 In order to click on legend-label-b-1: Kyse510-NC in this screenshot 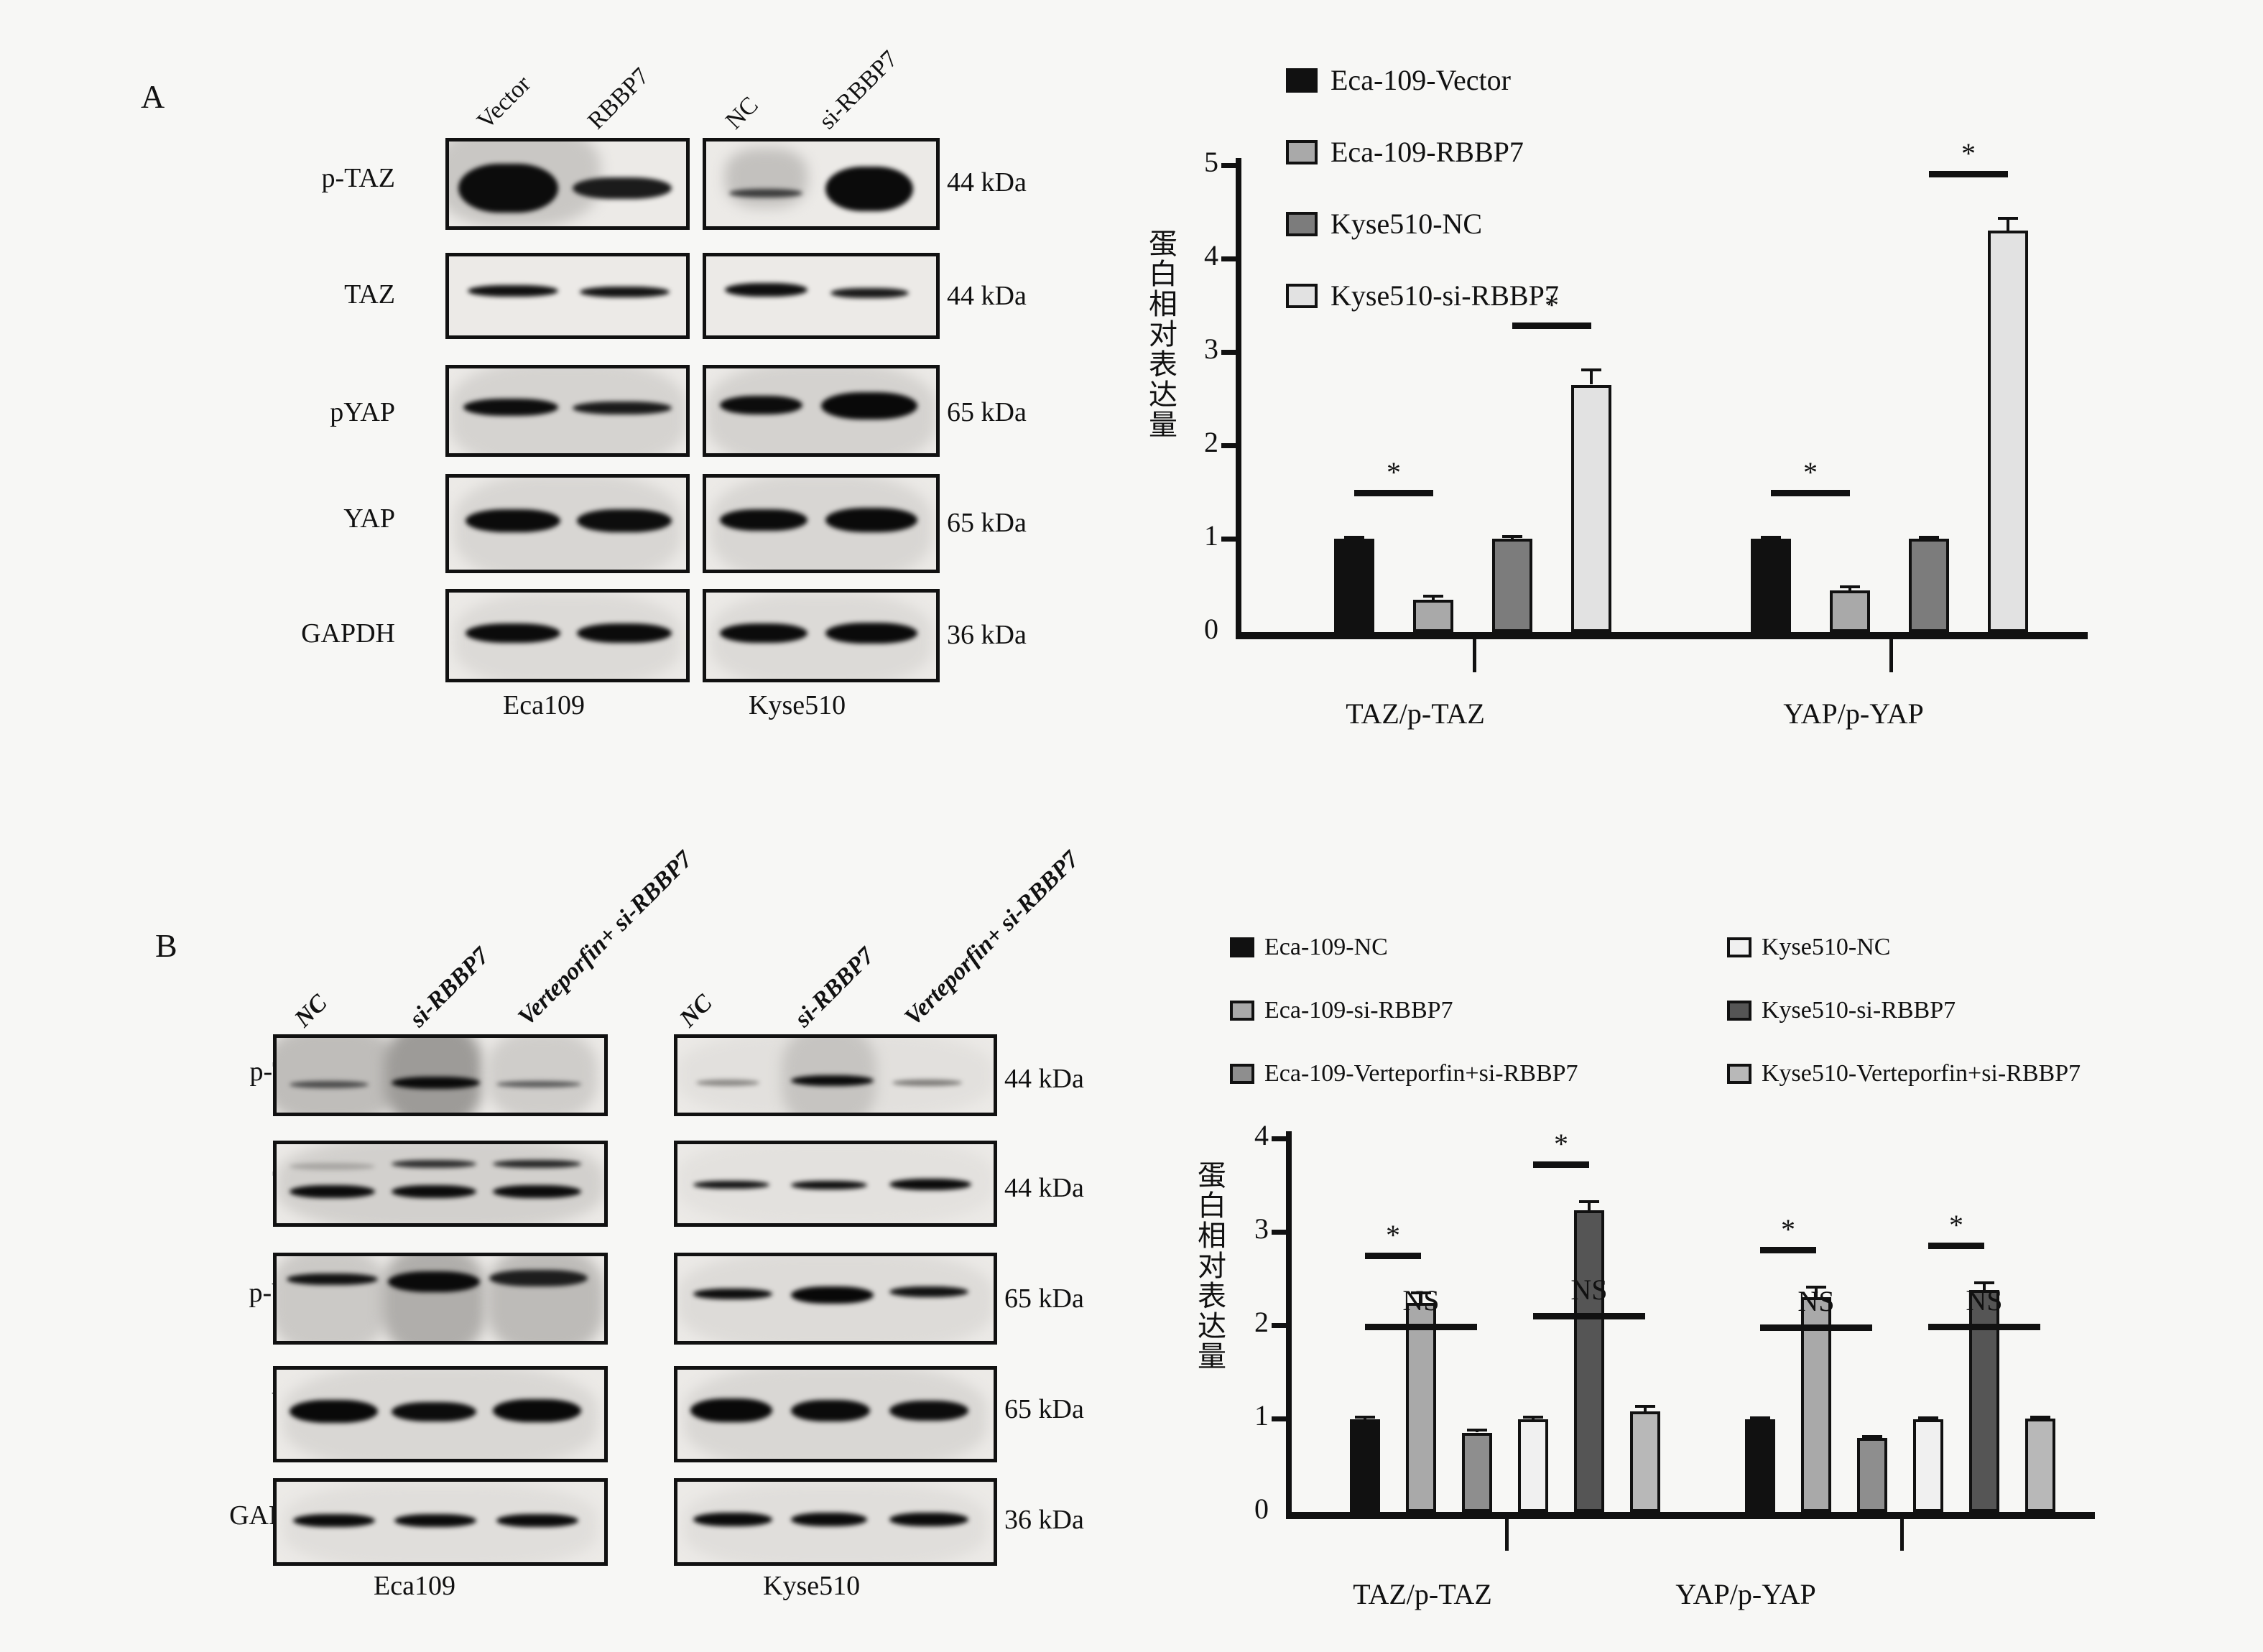, I will do `click(1826, 947)`.